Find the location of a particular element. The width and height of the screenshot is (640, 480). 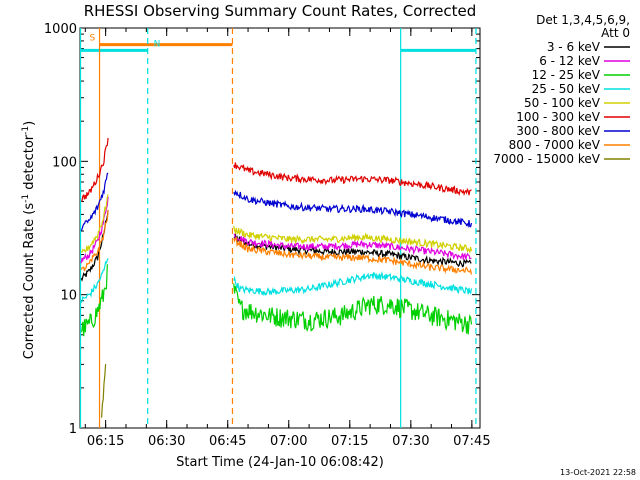

x-tick-label: 06:15 is located at coordinates (105, 441).